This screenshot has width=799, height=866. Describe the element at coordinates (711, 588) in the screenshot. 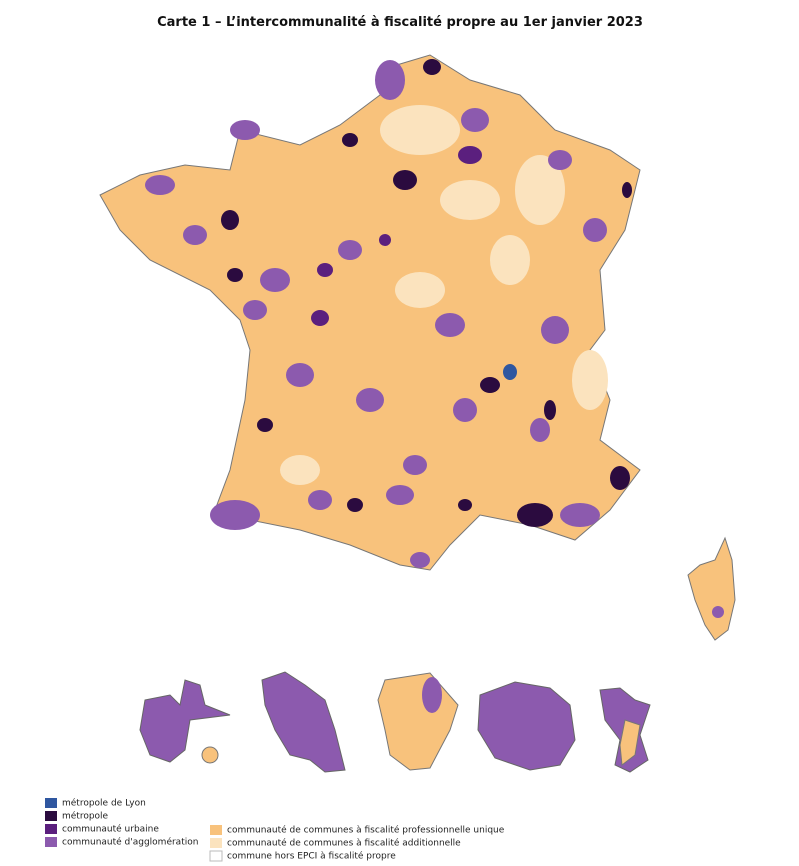

I see `corsica` at that location.